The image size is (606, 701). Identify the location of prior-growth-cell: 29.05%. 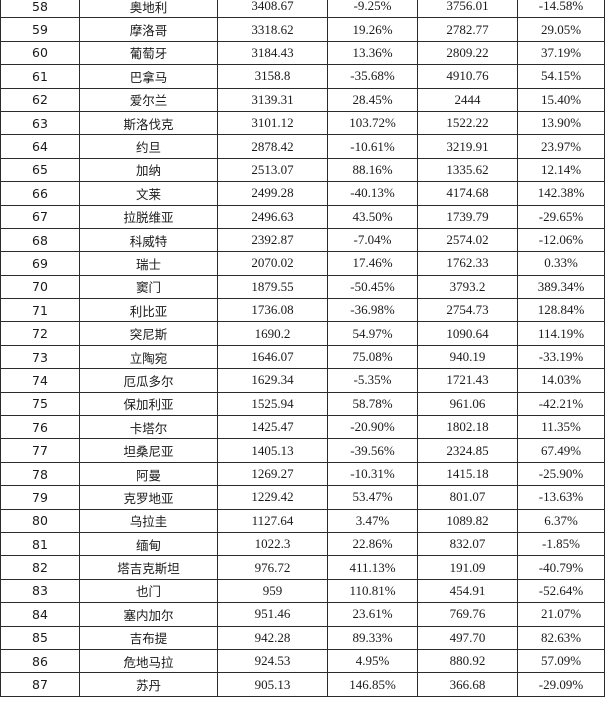
(561, 29).